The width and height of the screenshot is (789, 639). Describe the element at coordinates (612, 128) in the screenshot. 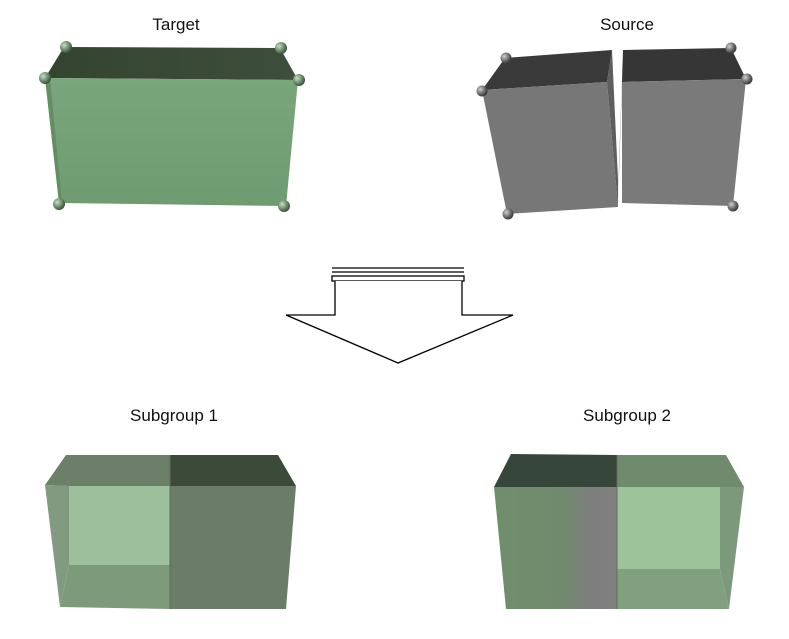

I see `source-left-side-face` at that location.